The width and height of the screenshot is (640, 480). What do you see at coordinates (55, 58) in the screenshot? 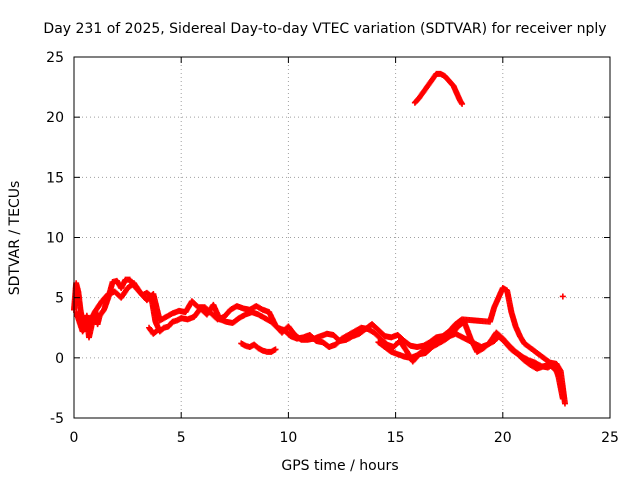
I see `y-tick-label: 25` at bounding box center [55, 58].